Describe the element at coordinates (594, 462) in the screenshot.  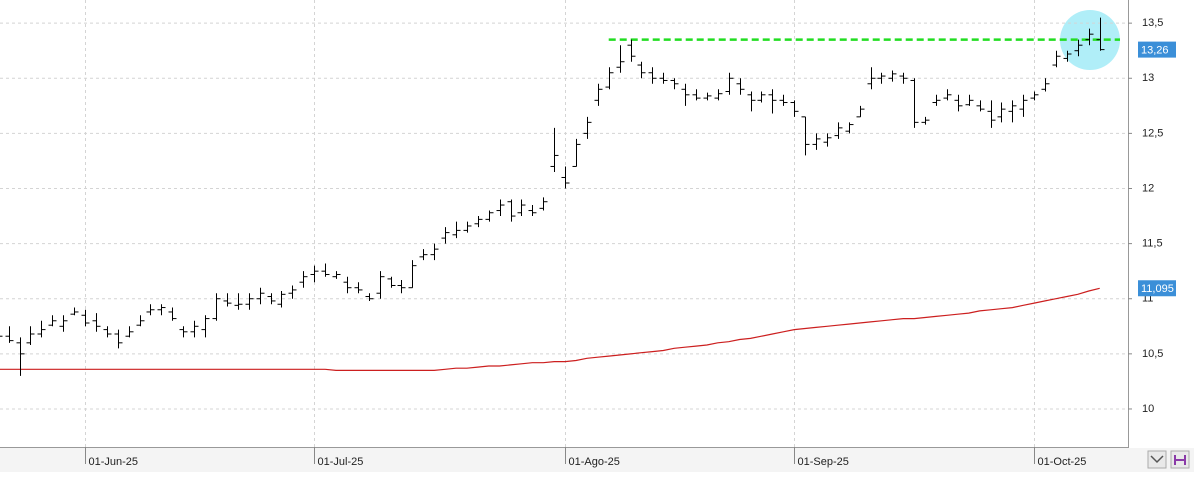
I see `x-tick-label: 01-Ago-25` at that location.